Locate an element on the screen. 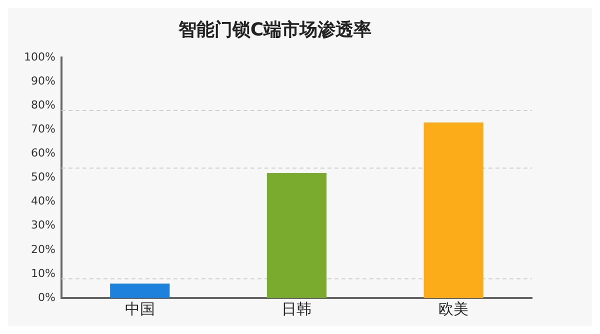 The image size is (600, 334). y-tick-label: 0% is located at coordinates (47, 297).